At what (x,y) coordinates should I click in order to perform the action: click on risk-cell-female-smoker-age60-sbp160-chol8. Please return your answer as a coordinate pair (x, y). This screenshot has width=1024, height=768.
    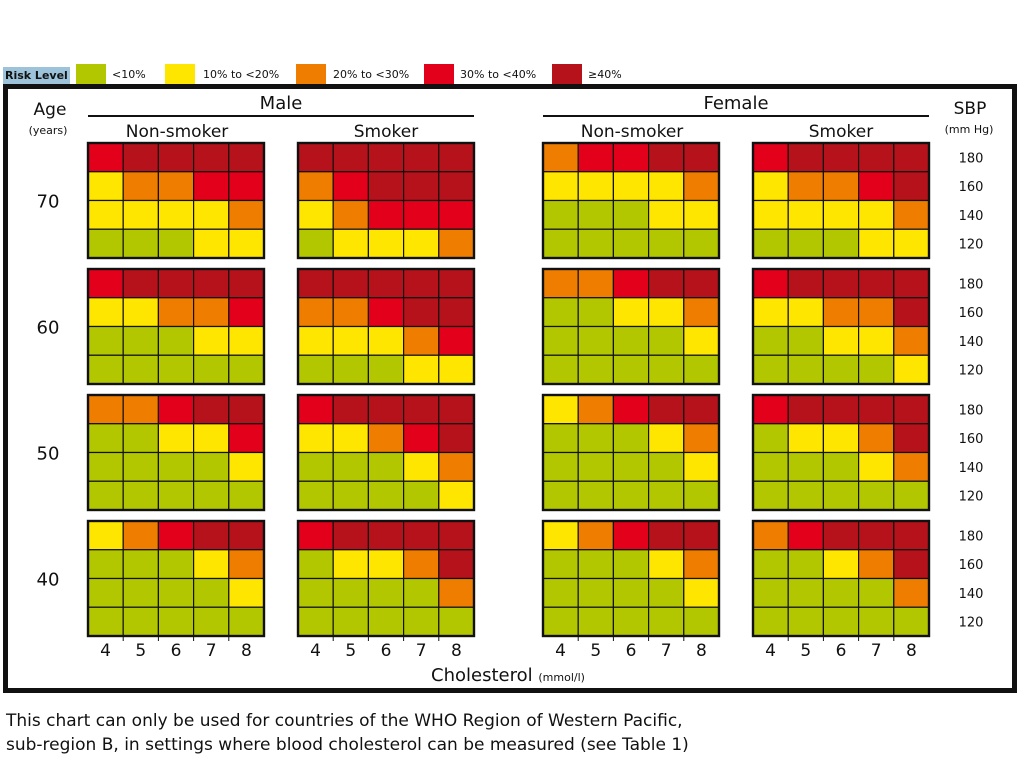
    Looking at the image, I should click on (911, 312).